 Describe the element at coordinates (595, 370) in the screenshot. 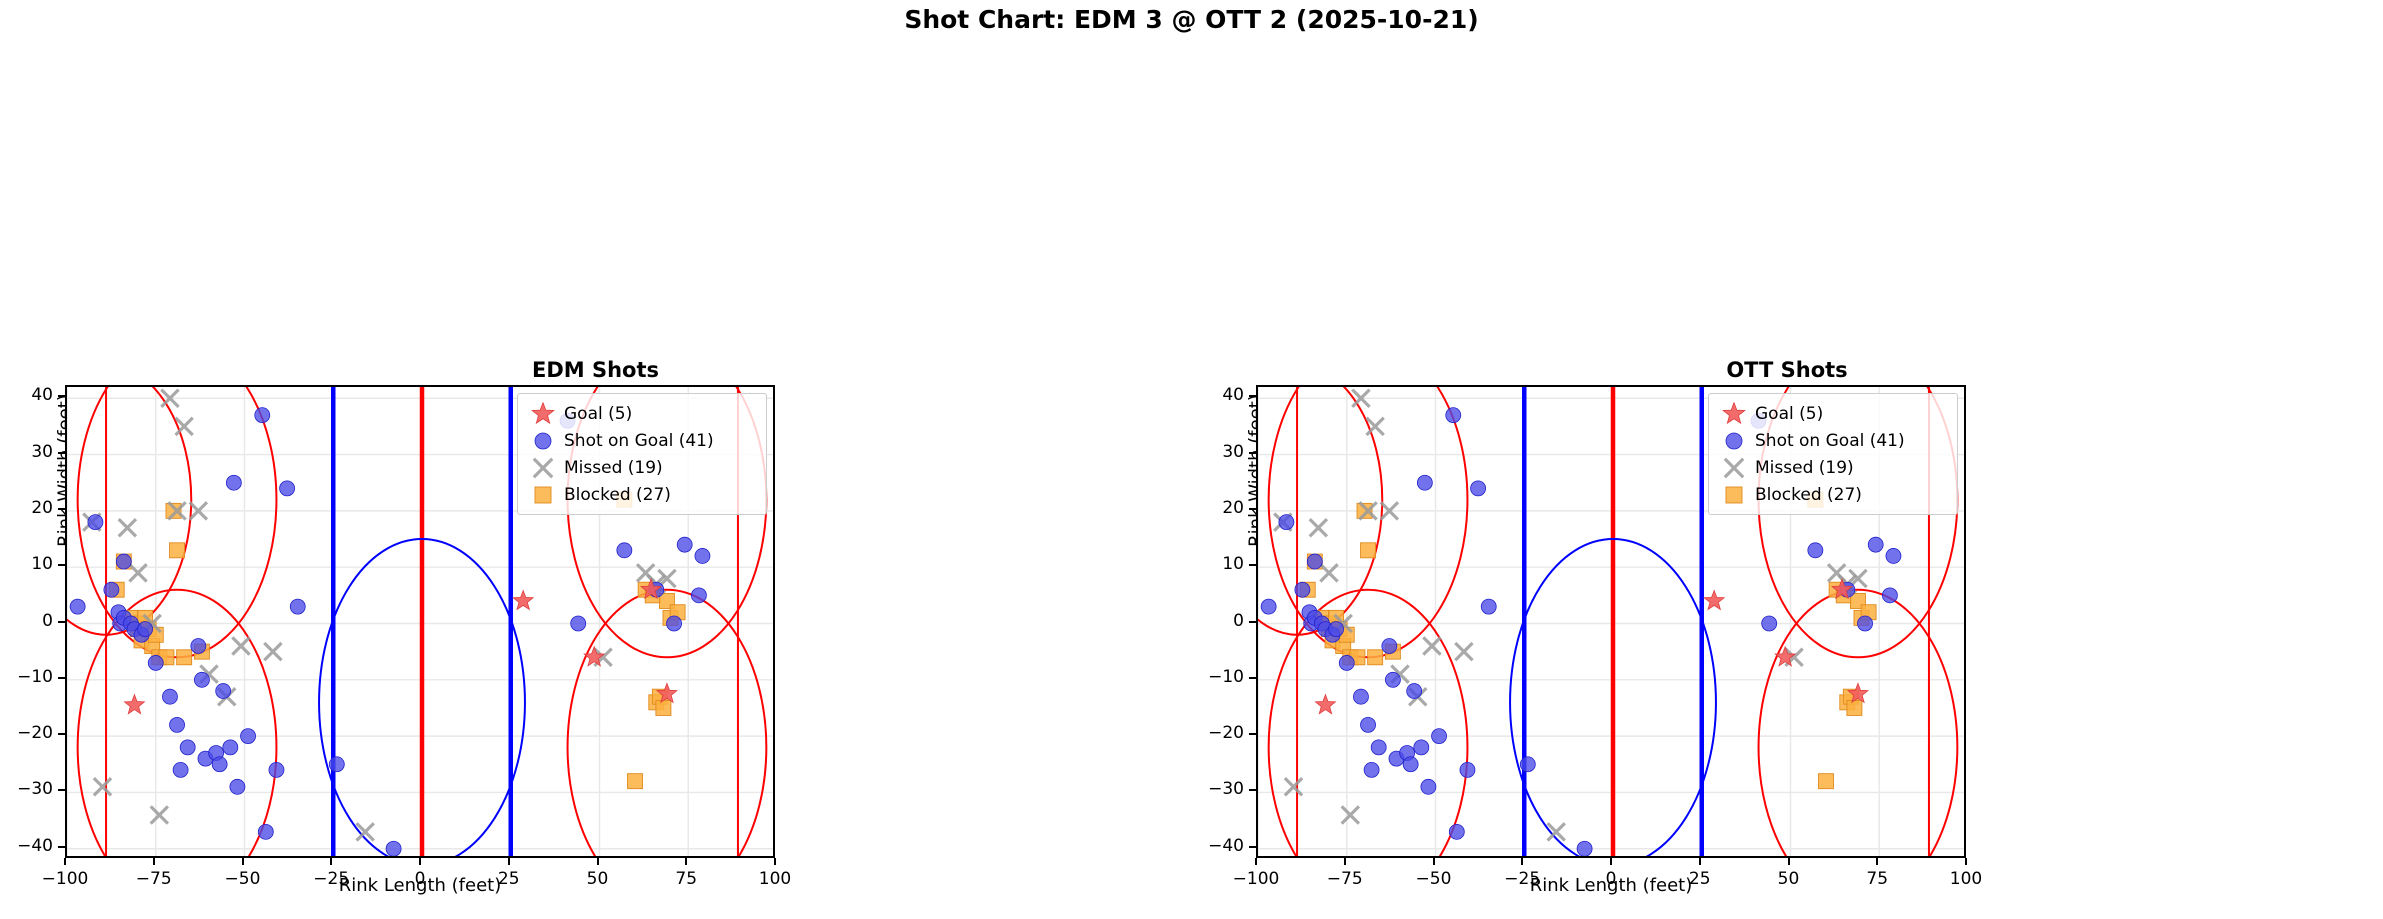

I see `panel-title-edm: EDM Shots` at that location.